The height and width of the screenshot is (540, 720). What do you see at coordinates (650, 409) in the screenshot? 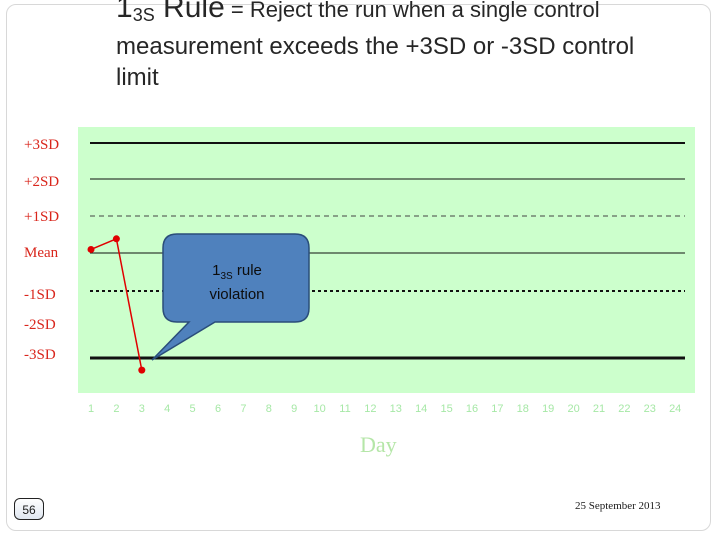
I see `x-tick-label: 23` at bounding box center [650, 409].